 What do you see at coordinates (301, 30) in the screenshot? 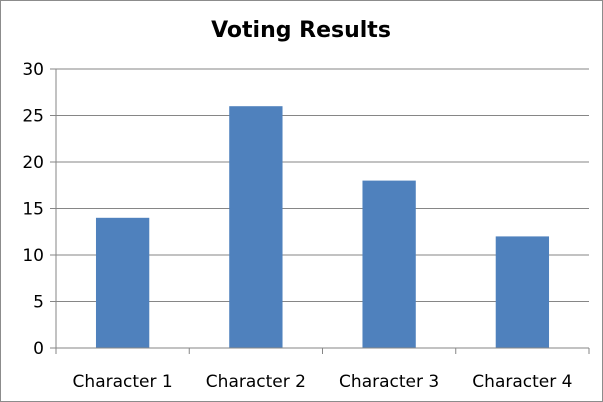
I see `chart-title: Voting Results` at bounding box center [301, 30].